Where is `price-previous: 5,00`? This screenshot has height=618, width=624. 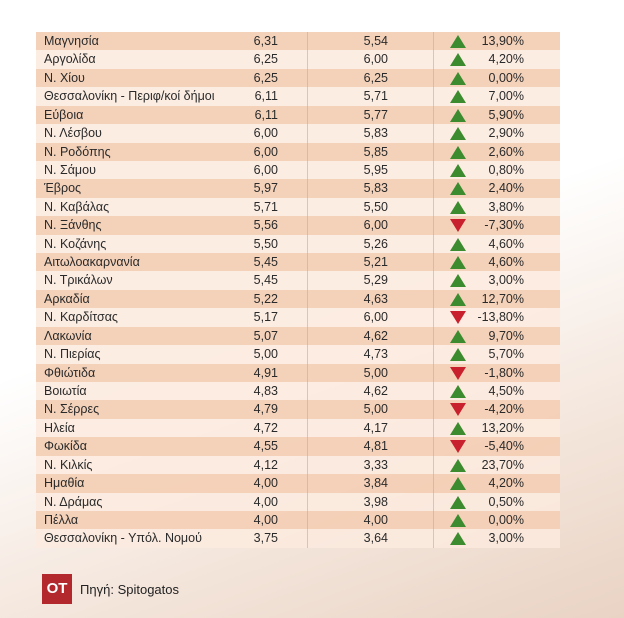 price-previous: 5,00 is located at coordinates (375, 409).